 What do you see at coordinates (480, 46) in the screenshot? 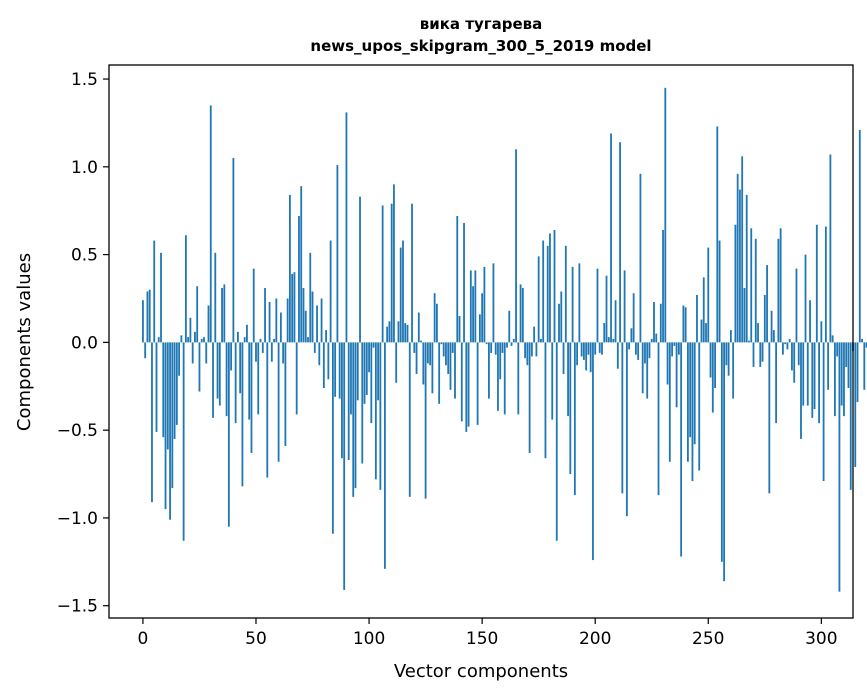
I see `chart-title-line-2: news_upos_skipgram_300_5_2019 model` at bounding box center [480, 46].